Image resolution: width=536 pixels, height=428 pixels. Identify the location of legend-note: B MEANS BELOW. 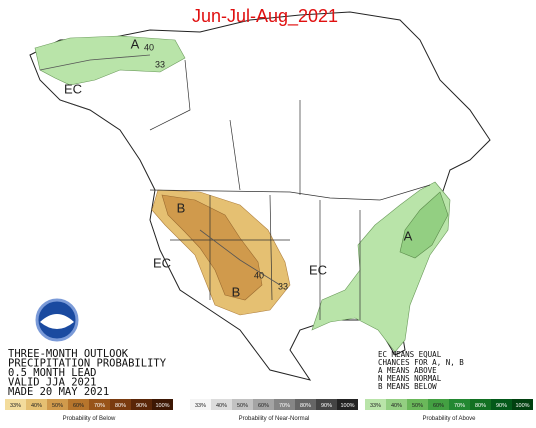
(407, 386).